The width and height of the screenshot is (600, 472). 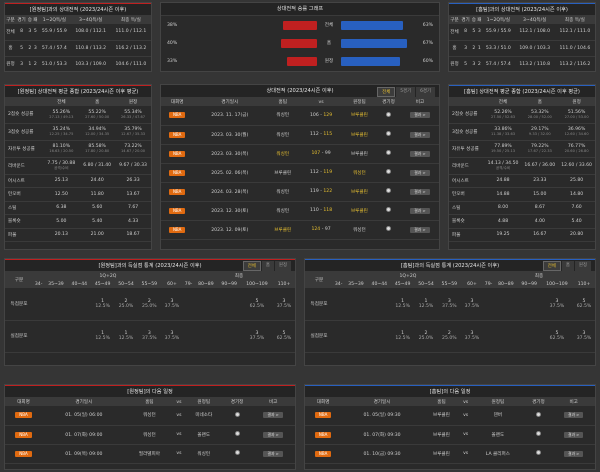 What do you see at coordinates (479, 63) in the screenshot?
I see `table-cell: 2` at bounding box center [479, 63].